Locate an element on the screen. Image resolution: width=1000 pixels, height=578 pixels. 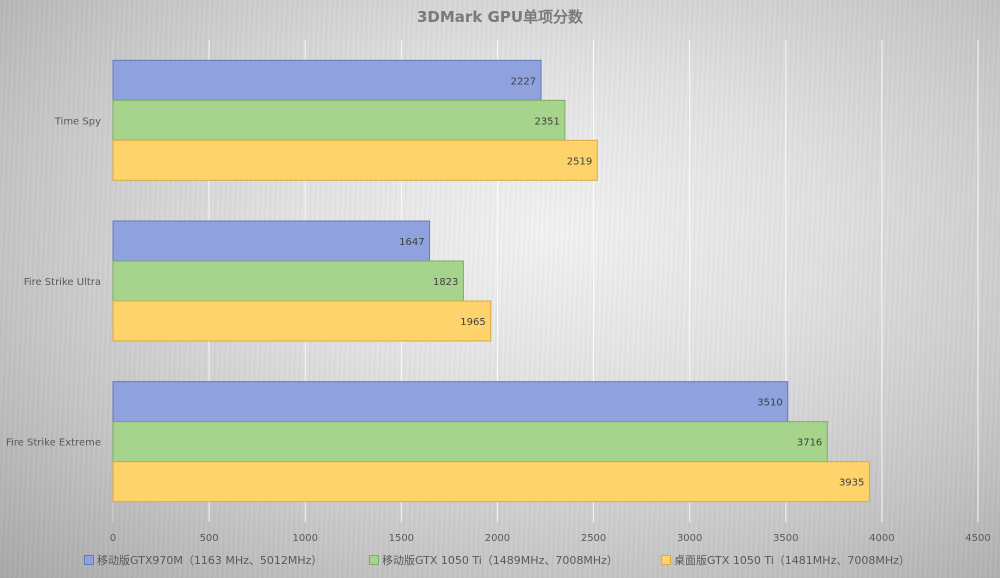
legend-item: 桌面版GTX 1050 Ti（1481MHz、7008MHz） is located at coordinates (785, 560).